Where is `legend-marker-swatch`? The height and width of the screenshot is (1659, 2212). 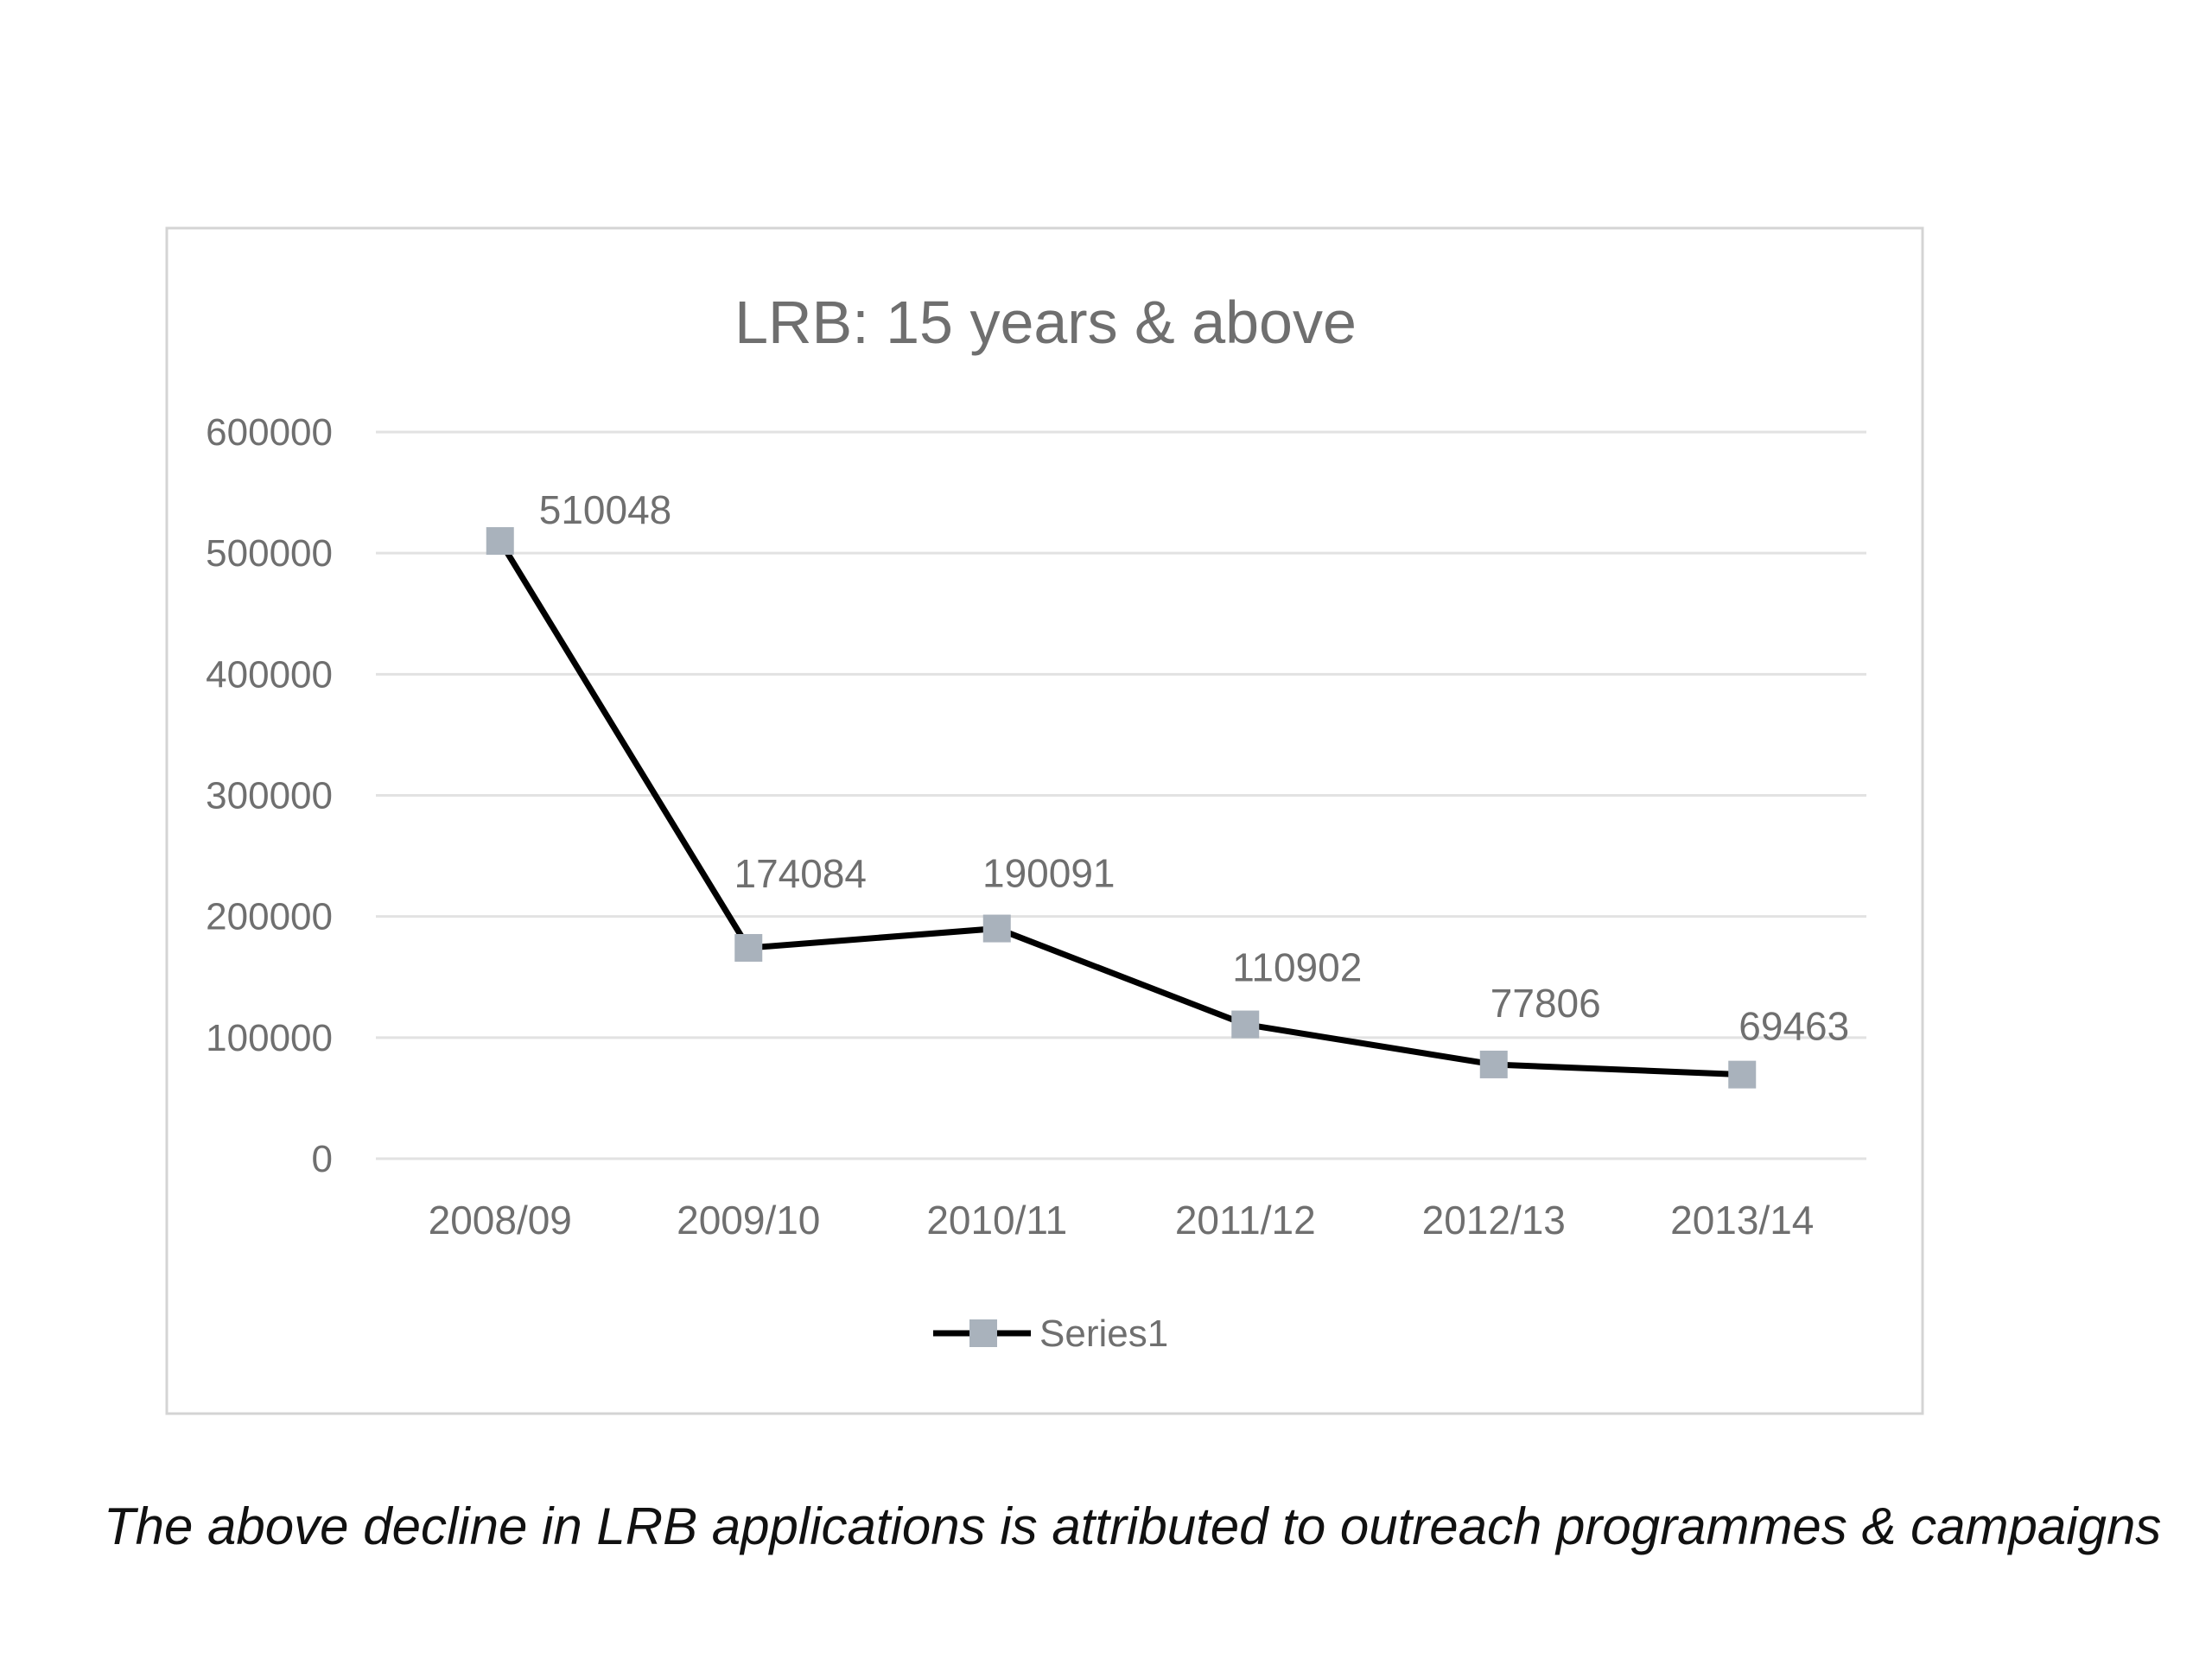 legend-marker-swatch is located at coordinates (983, 1333).